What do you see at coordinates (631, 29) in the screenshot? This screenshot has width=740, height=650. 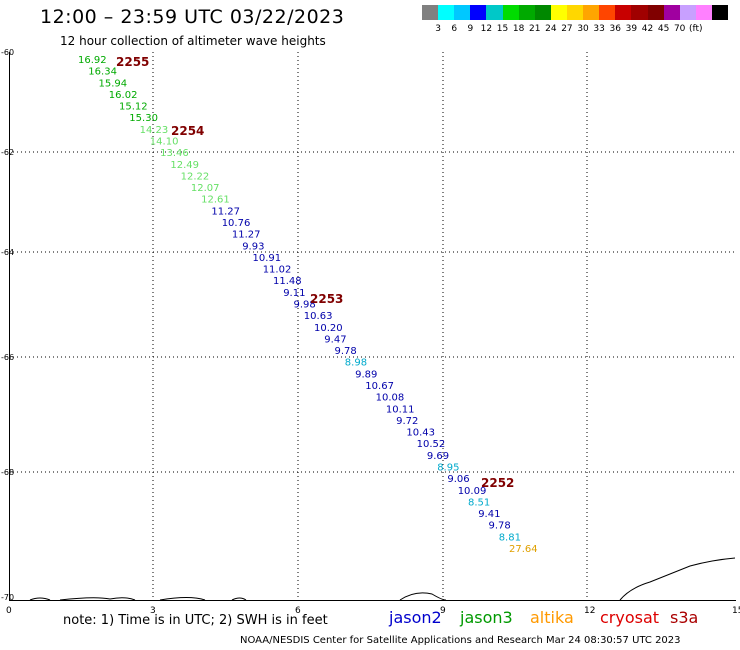 I see `colorbar-tick-label: 39` at bounding box center [631, 29].